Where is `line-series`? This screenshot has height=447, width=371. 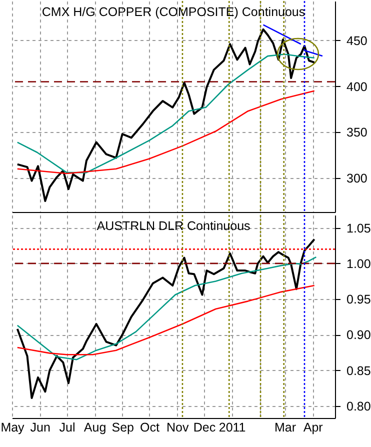
line-series is located at coordinates (166, 320).